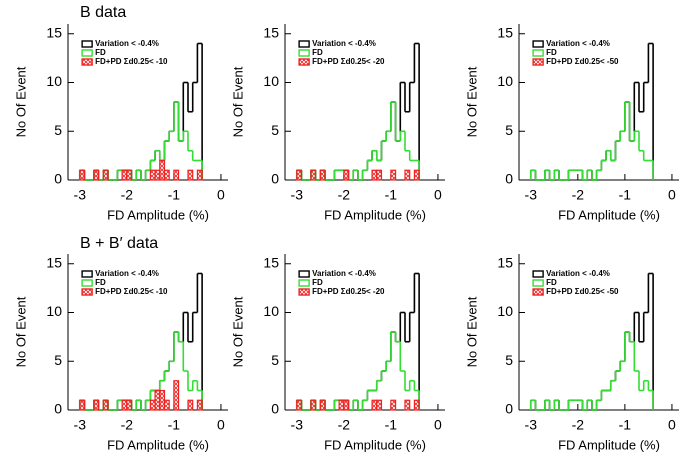 This screenshot has width=683, height=460. Describe the element at coordinates (582, 61) in the screenshot. I see `legend-label: FD+PD Σd0.25< -50` at that location.